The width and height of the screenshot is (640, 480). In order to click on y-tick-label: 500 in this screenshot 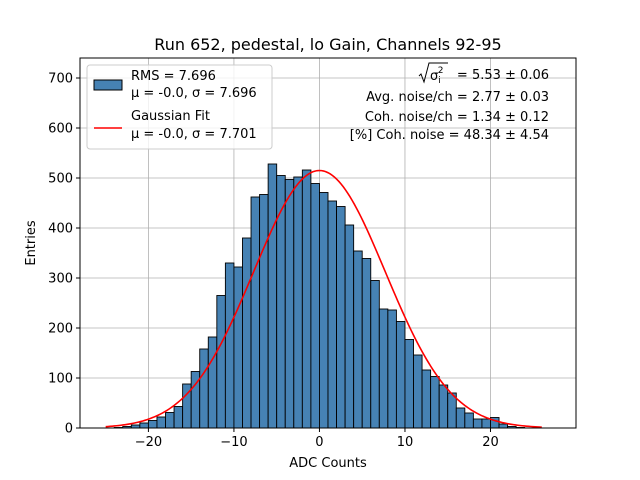, I will do `click(60, 179)`.